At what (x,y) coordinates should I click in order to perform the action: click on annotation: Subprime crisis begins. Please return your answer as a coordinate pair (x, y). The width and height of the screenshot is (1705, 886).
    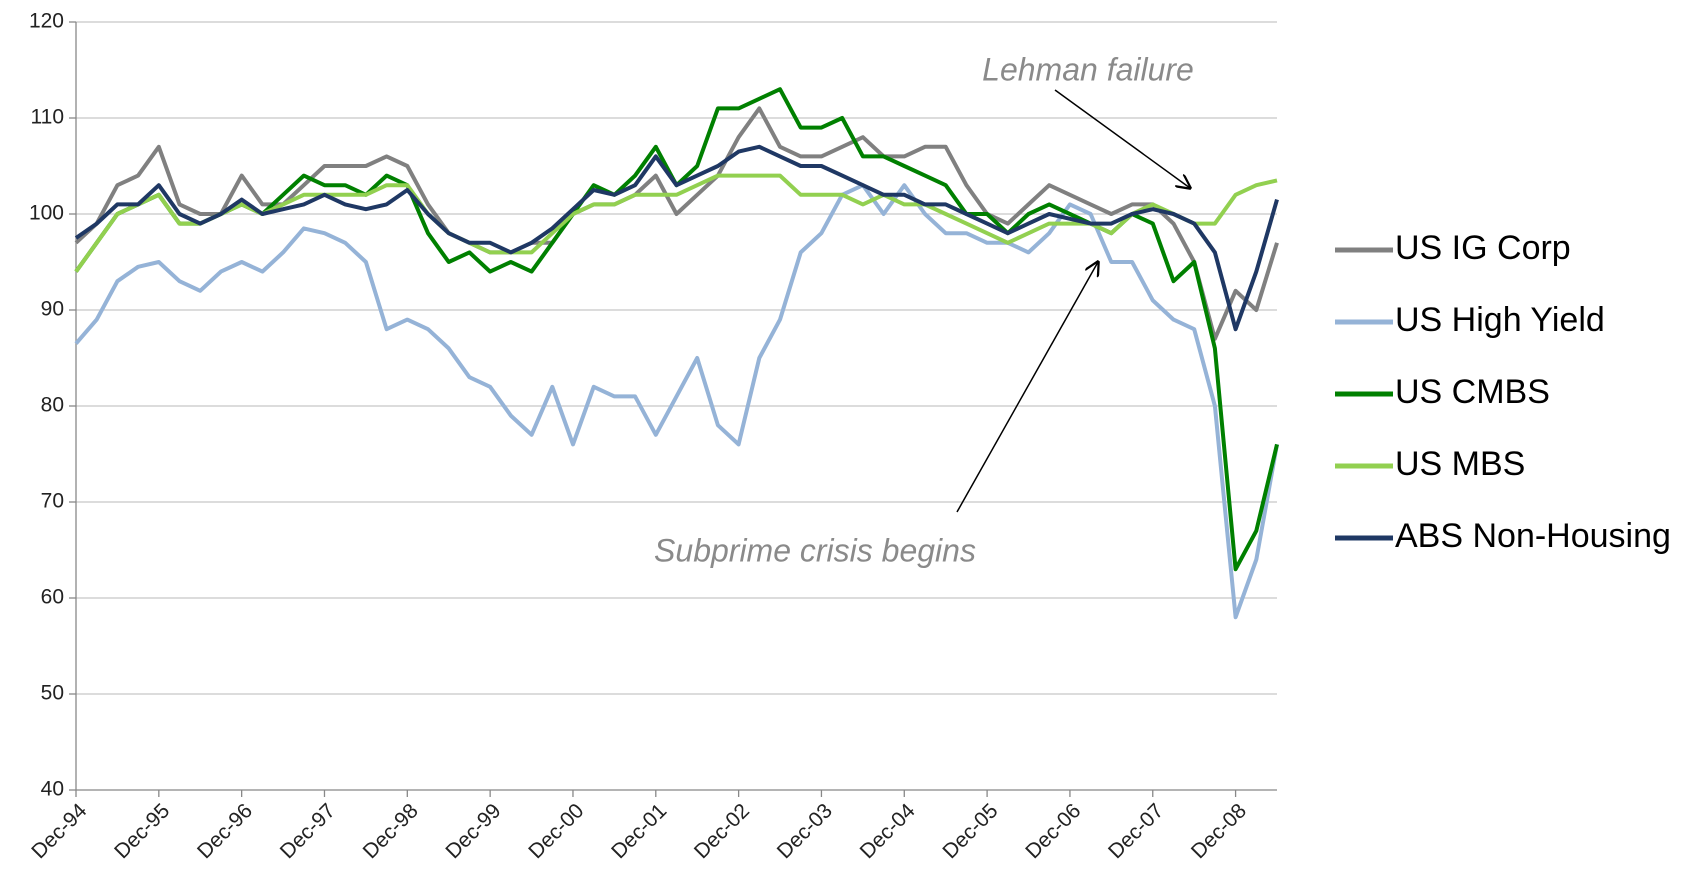
    Looking at the image, I should click on (815, 550).